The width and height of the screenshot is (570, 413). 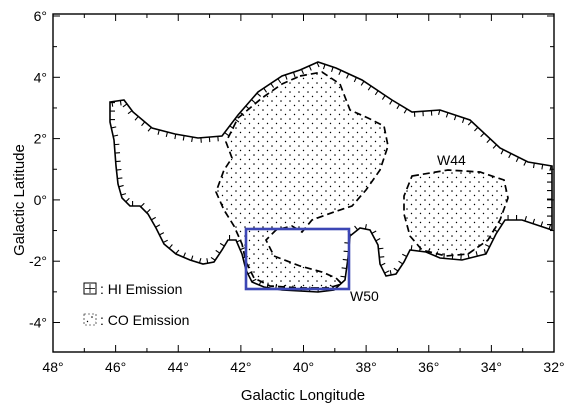 I want to click on y-axis-title: Galactic Latitude, so click(x=19, y=200).